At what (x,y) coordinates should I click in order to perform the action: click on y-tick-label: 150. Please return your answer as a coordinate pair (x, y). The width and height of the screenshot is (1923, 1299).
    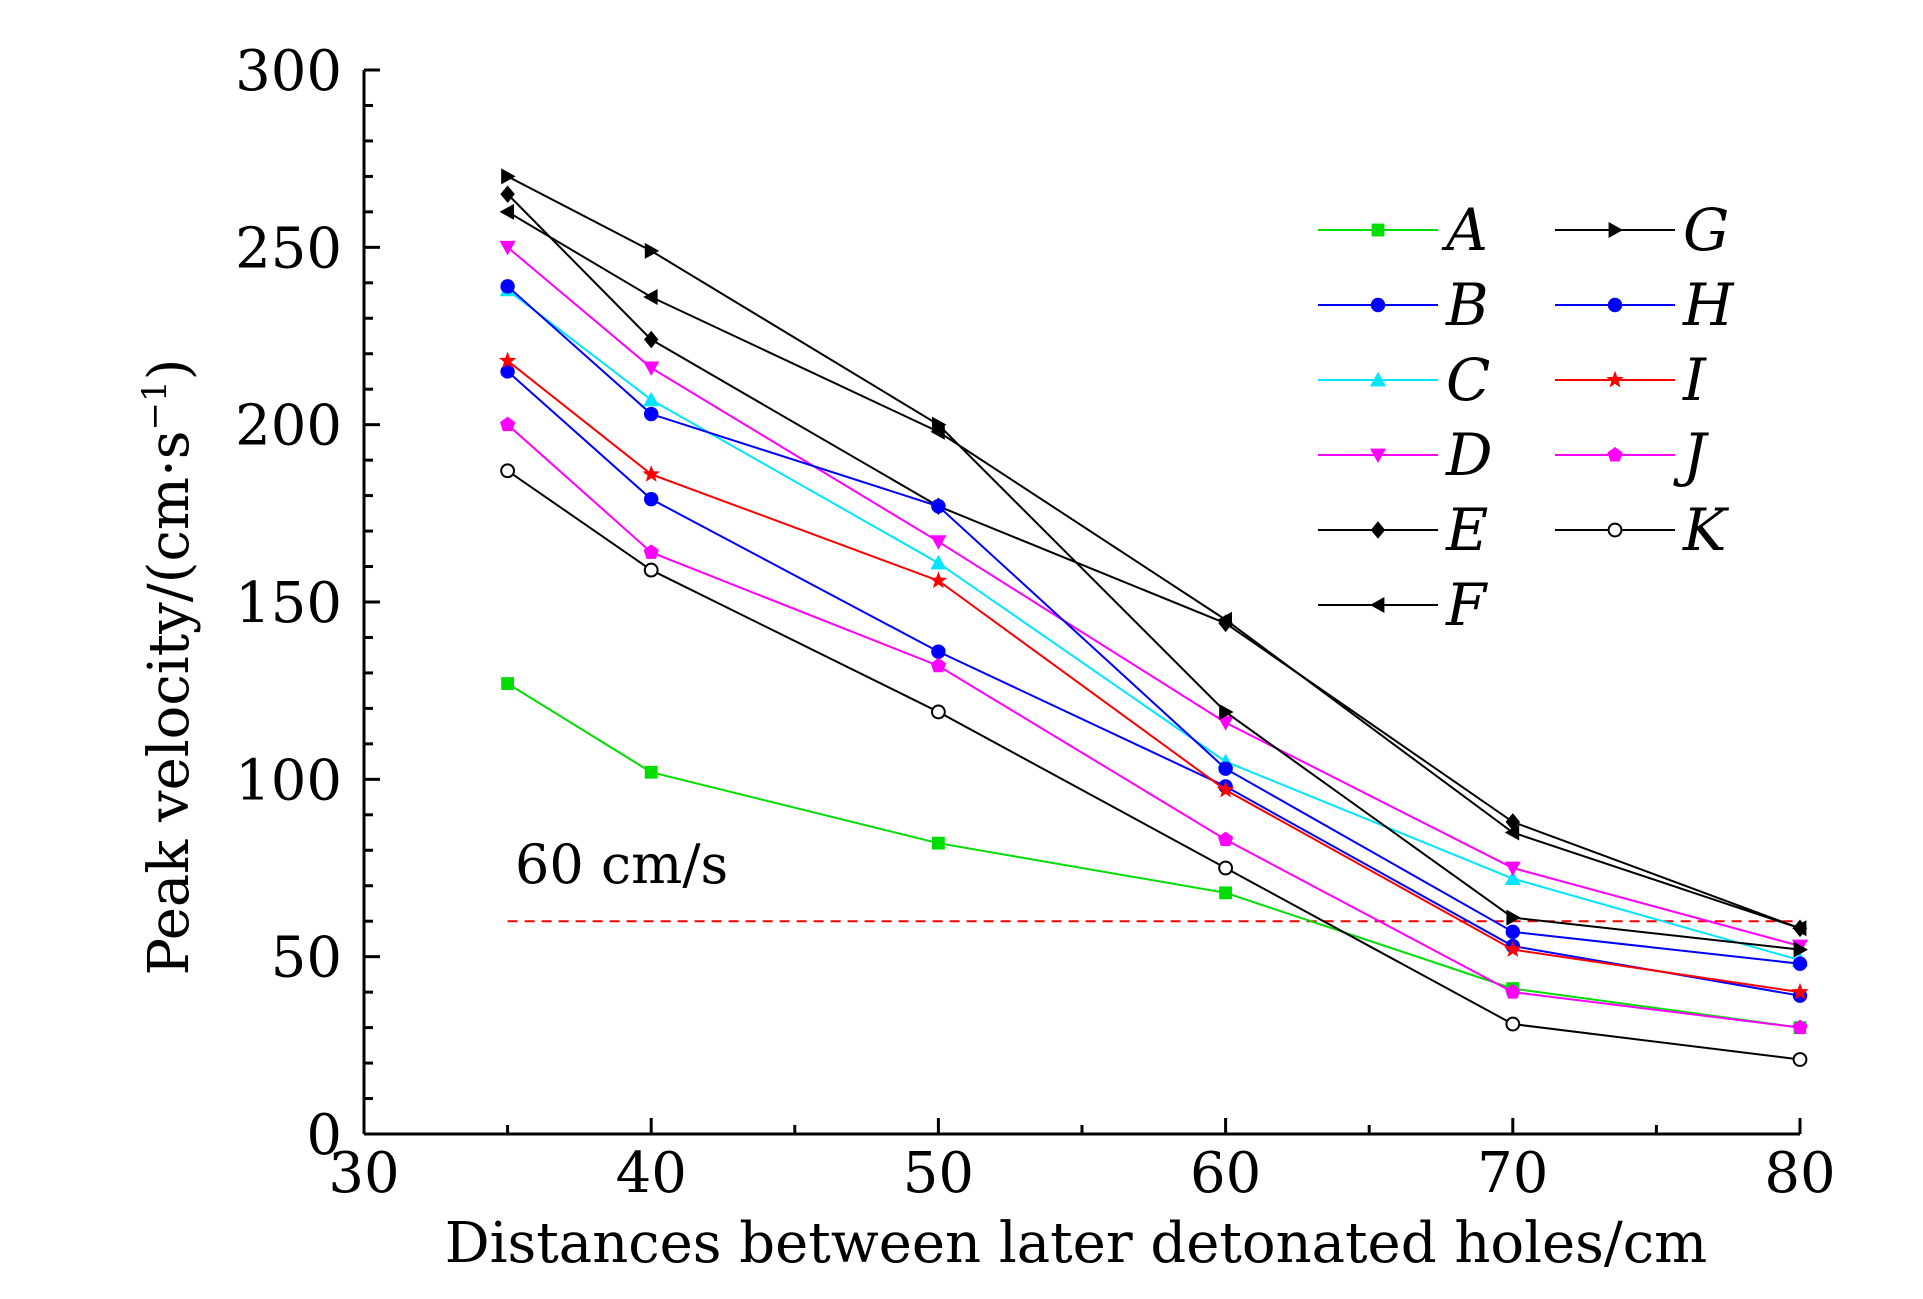
    Looking at the image, I should click on (288, 603).